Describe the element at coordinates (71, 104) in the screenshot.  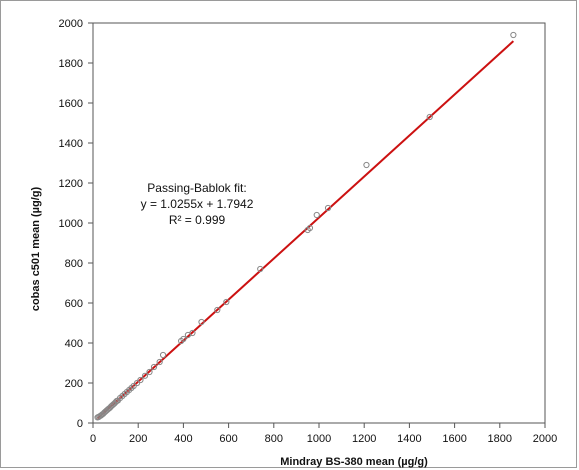
I see `y-tick-label: 1600` at that location.